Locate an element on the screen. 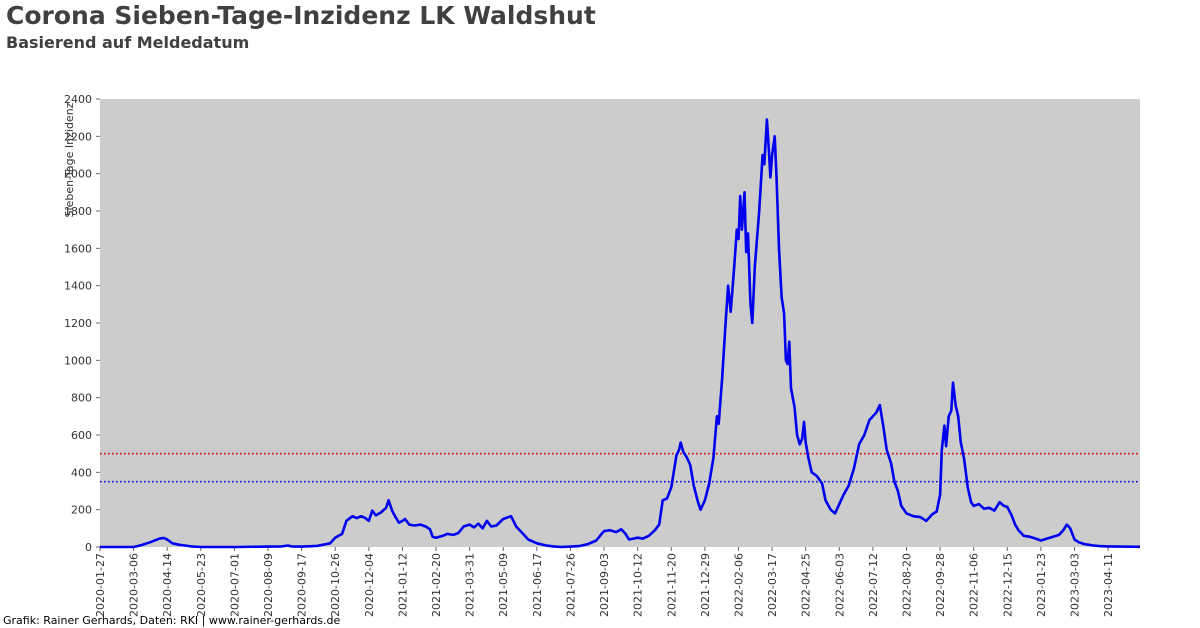 This screenshot has width=1200, height=628. x-tick-label: 2023-01-23 is located at coordinates (1041, 585).